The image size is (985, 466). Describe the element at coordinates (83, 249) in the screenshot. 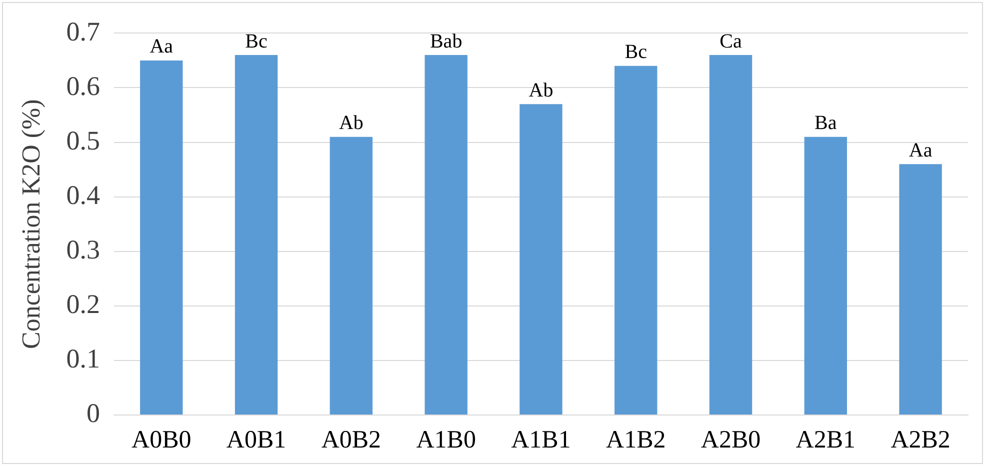

I see `y-tick-label: 0.3` at that location.